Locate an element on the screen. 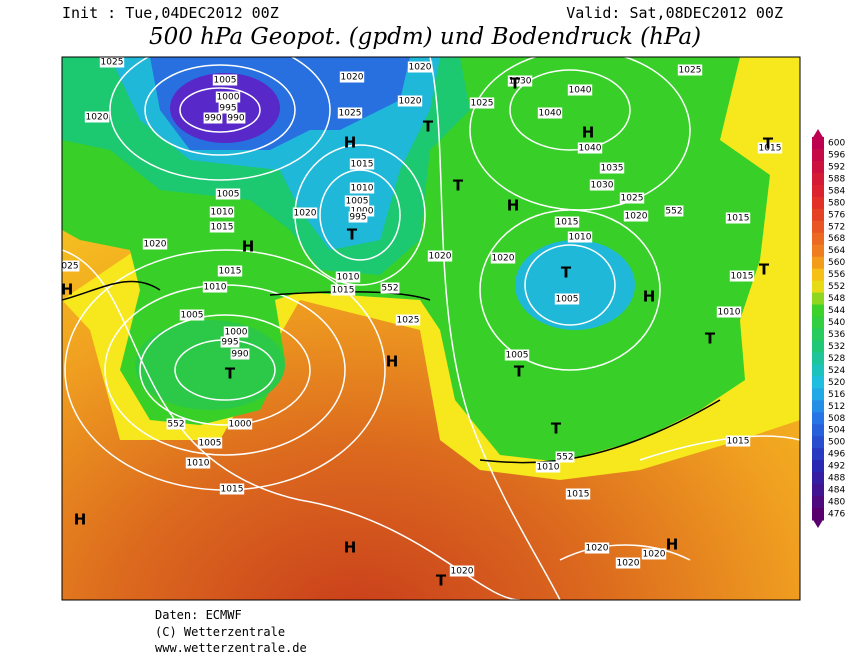 The height and width of the screenshot is (657, 850). colorbar-label: 592 is located at coordinates (836, 167).